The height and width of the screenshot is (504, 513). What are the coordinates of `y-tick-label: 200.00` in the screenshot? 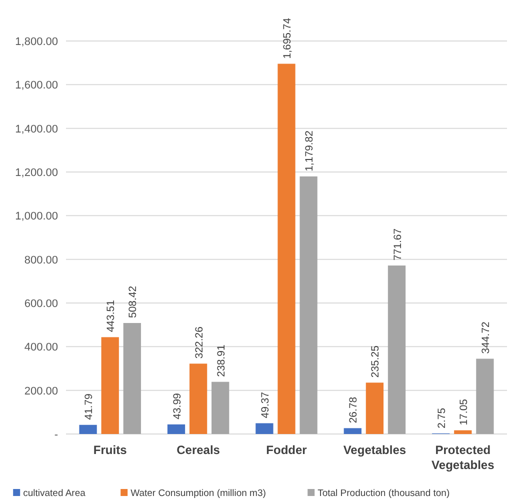 It's located at (41, 391).